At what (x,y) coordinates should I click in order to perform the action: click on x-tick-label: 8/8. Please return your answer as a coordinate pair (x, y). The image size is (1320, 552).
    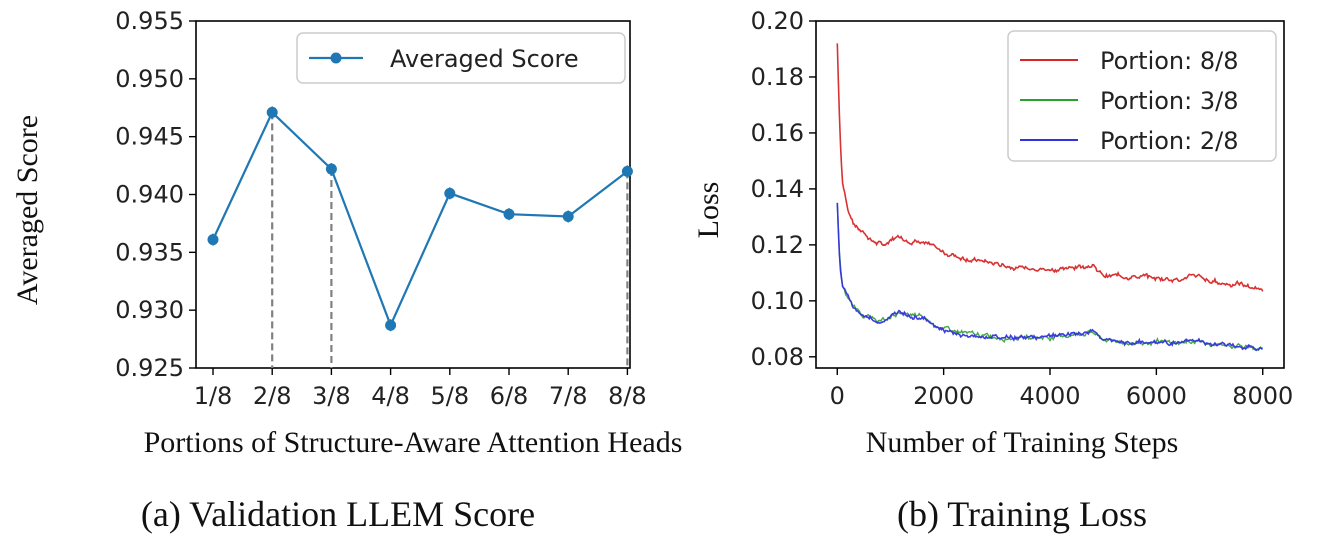
    Looking at the image, I should click on (627, 396).